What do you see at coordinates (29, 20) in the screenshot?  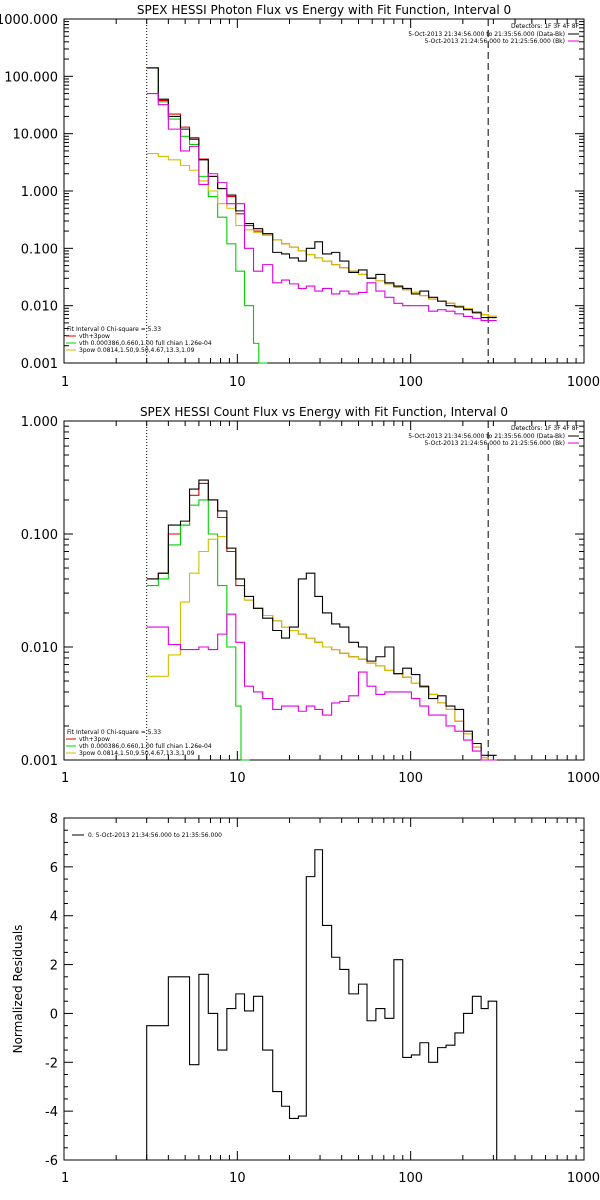 I see `y-tick-label: 1000.000` at bounding box center [29, 20].